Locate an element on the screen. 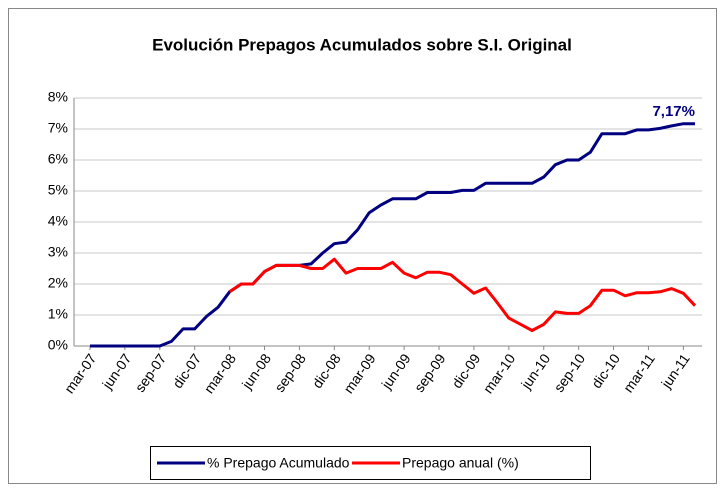 This screenshot has width=725, height=497. y-tick-label: 7% is located at coordinates (58, 128).